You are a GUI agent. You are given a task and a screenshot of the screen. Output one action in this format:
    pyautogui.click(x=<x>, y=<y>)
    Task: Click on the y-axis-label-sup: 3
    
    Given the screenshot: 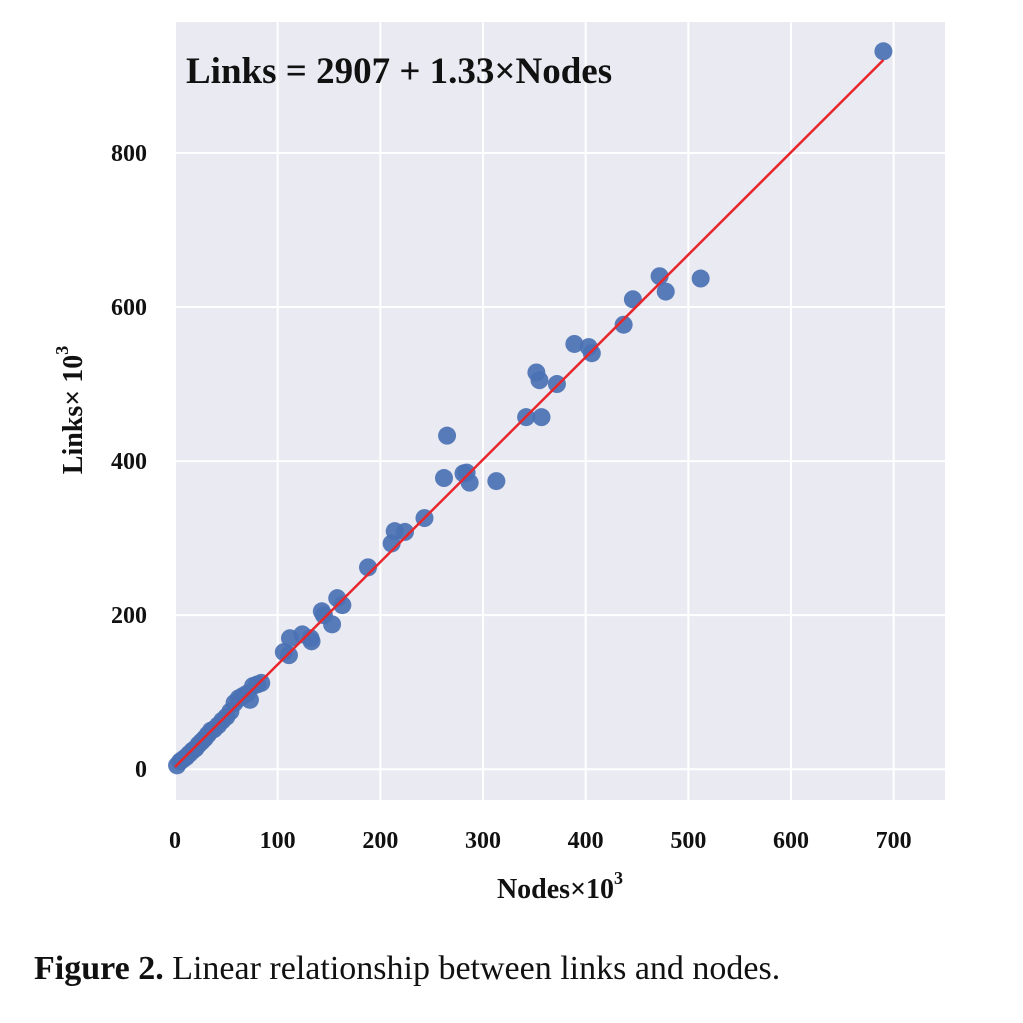 What is the action you would take?
    pyautogui.click(x=62, y=350)
    